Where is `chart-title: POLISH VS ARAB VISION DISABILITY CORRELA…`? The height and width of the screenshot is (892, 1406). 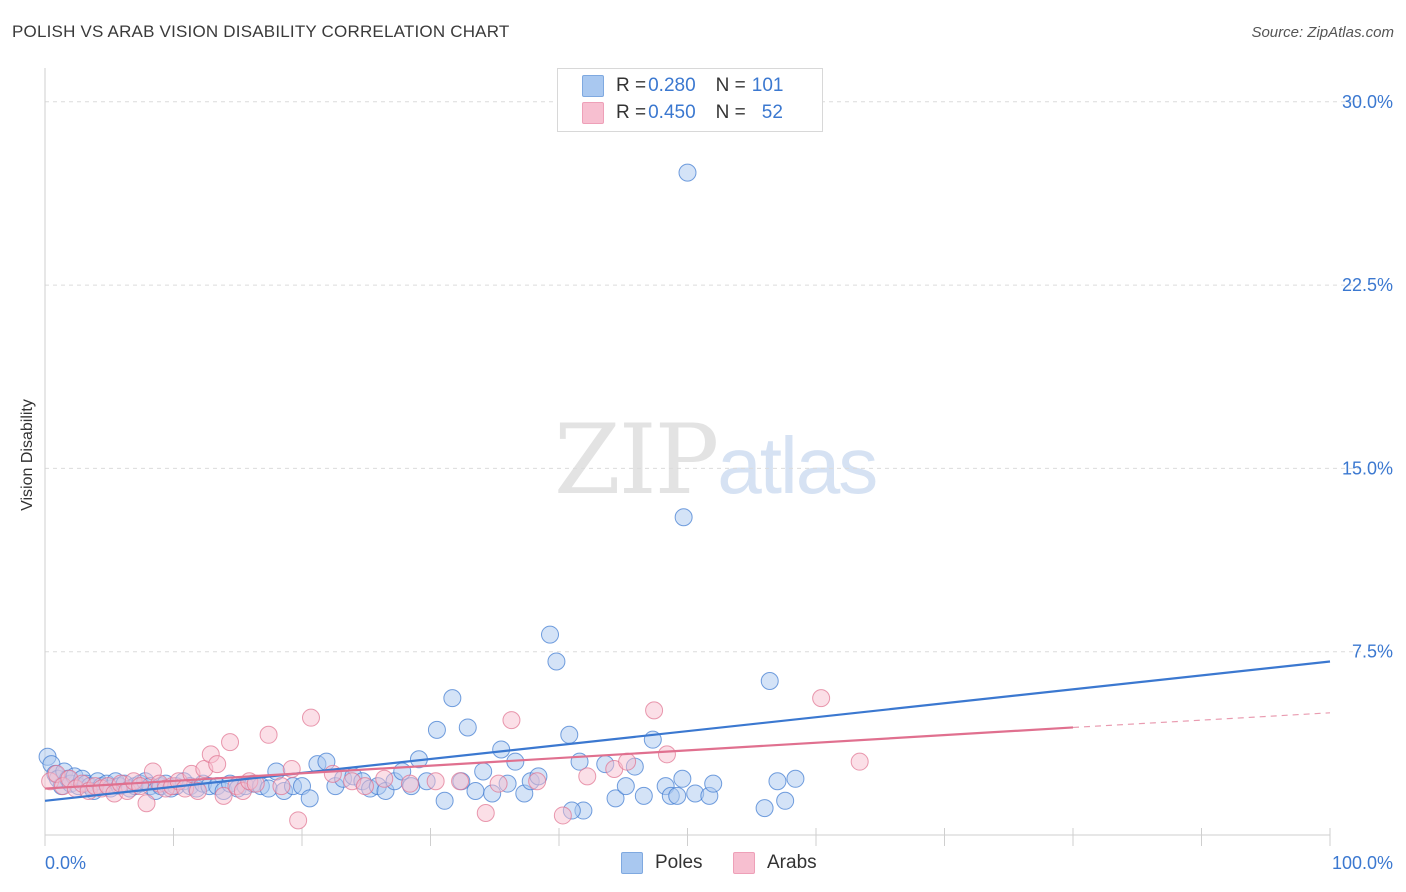 chart-title: POLISH VS ARAB VISION DISABILITY CORRELA… is located at coordinates (261, 31).